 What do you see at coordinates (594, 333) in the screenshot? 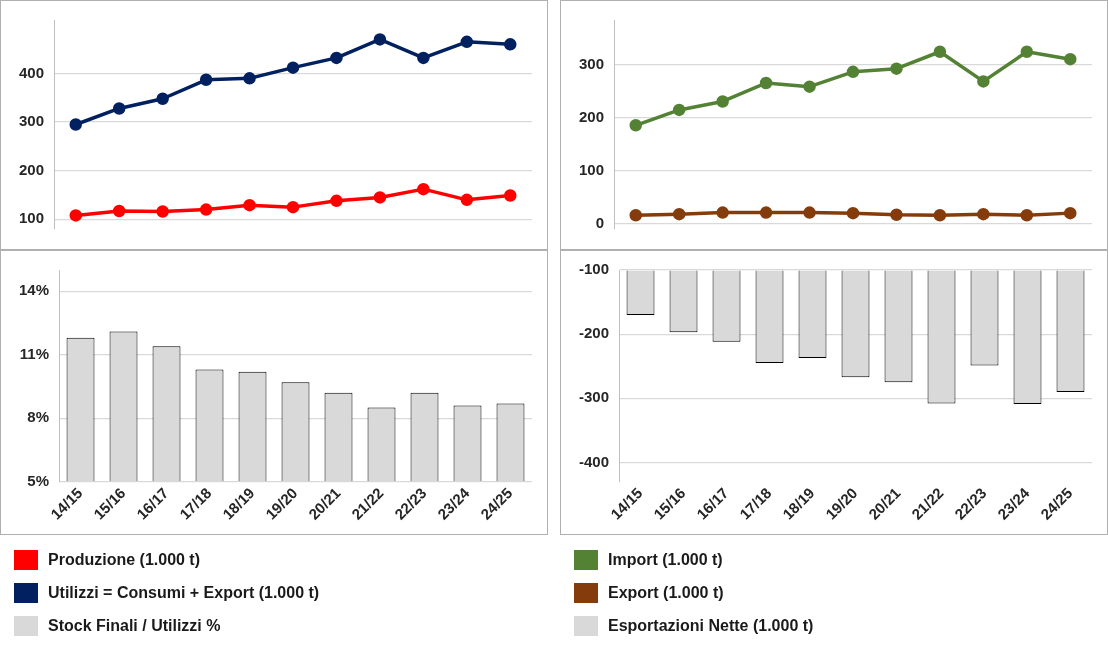
I see `y-tick-label: -200` at bounding box center [594, 333].